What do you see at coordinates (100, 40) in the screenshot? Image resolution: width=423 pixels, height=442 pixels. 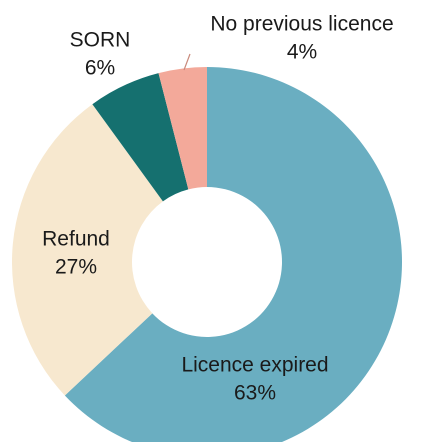 I see `slice-label: SORN` at bounding box center [100, 40].